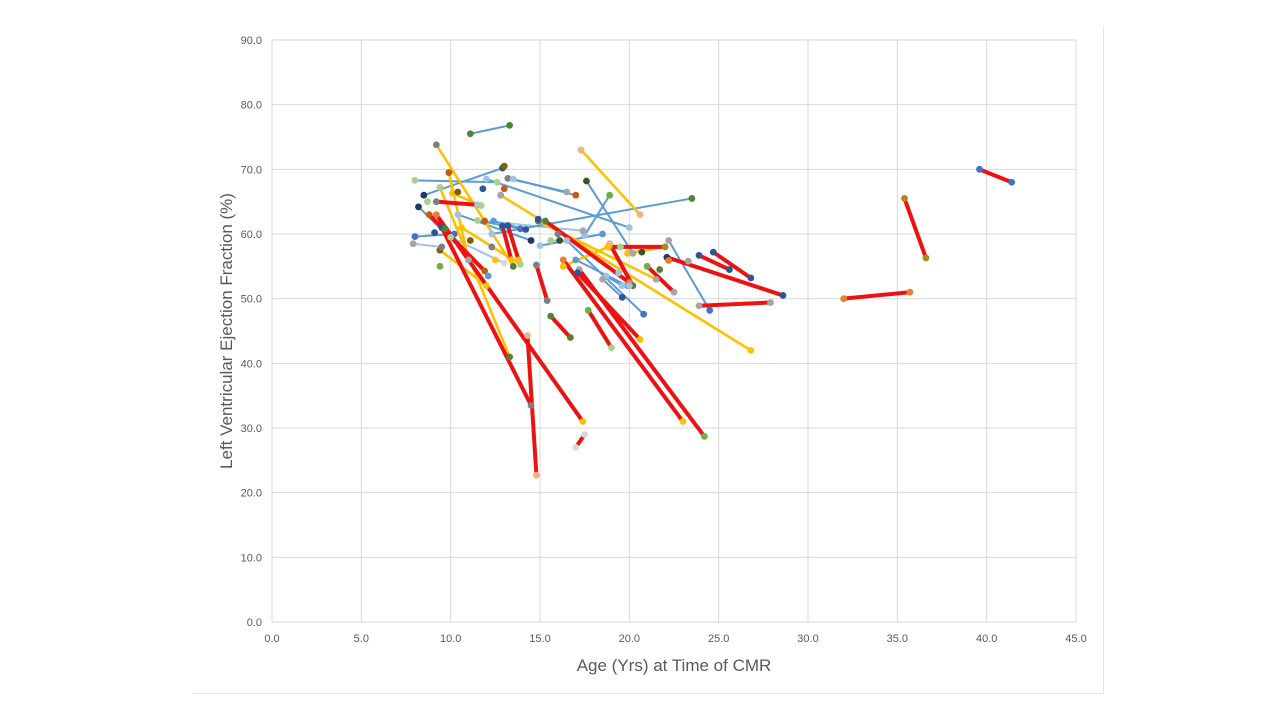 This screenshot has width=1280, height=720. What do you see at coordinates (629, 639) in the screenshot?
I see `x-tick-label: 20.0` at bounding box center [629, 639].